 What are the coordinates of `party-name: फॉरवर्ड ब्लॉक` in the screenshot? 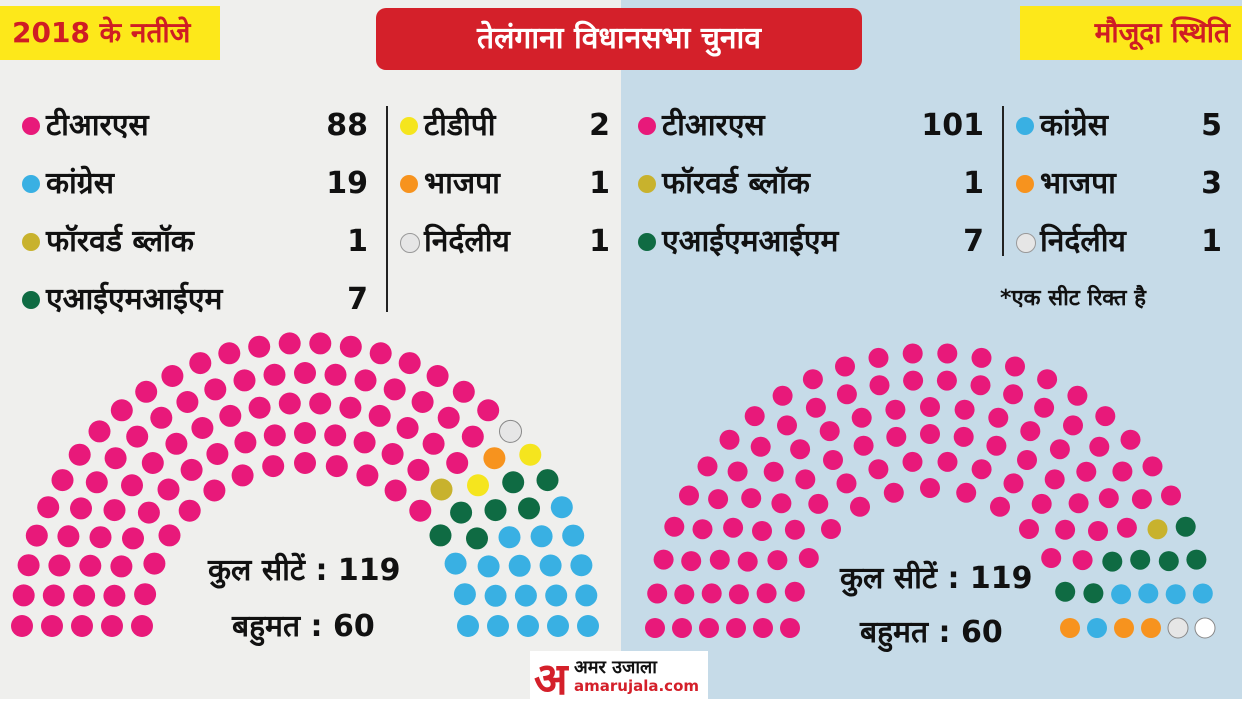 It's located at (120, 241).